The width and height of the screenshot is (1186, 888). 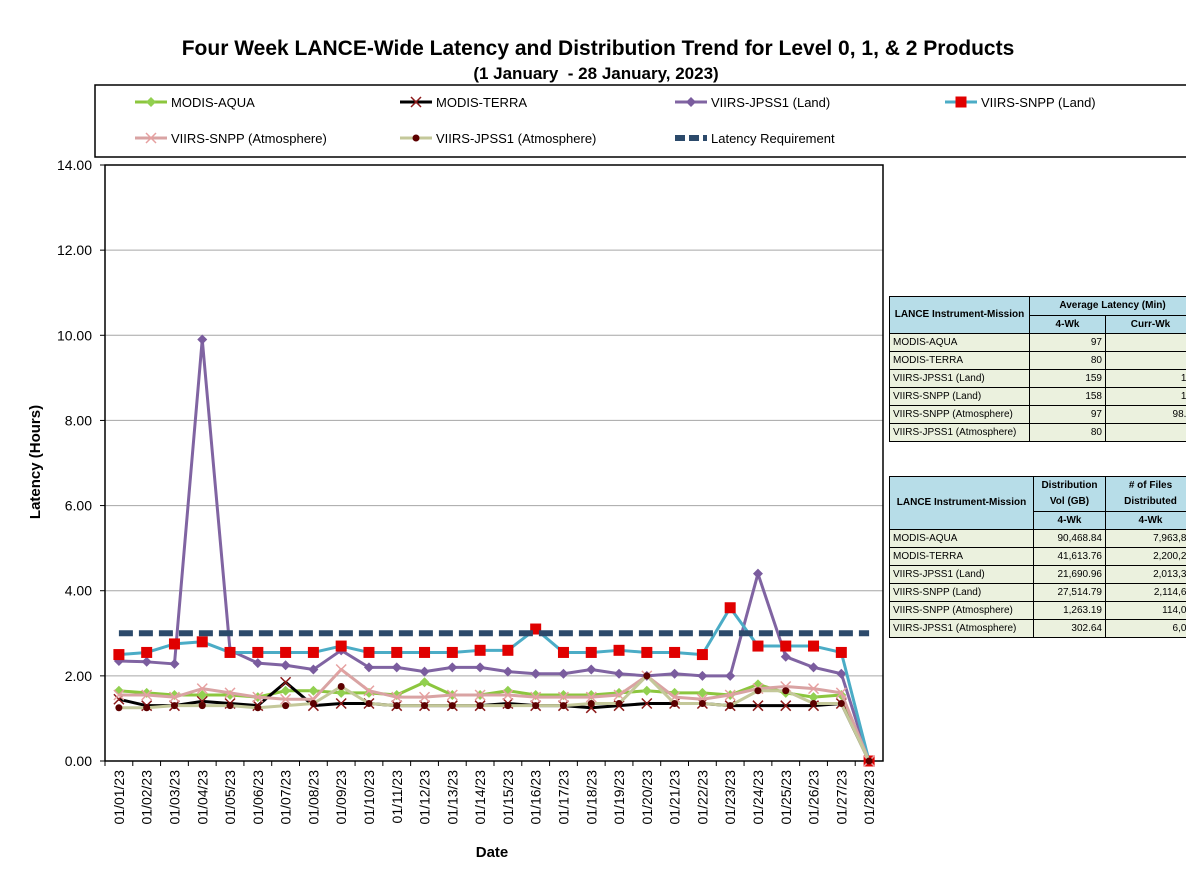 I want to click on x-tick-label: 01/07/23, so click(x=286, y=797).